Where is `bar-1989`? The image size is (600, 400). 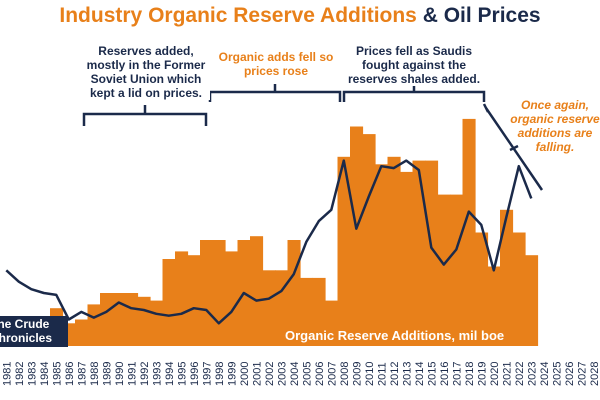 bar-1989 is located at coordinates (107, 319).